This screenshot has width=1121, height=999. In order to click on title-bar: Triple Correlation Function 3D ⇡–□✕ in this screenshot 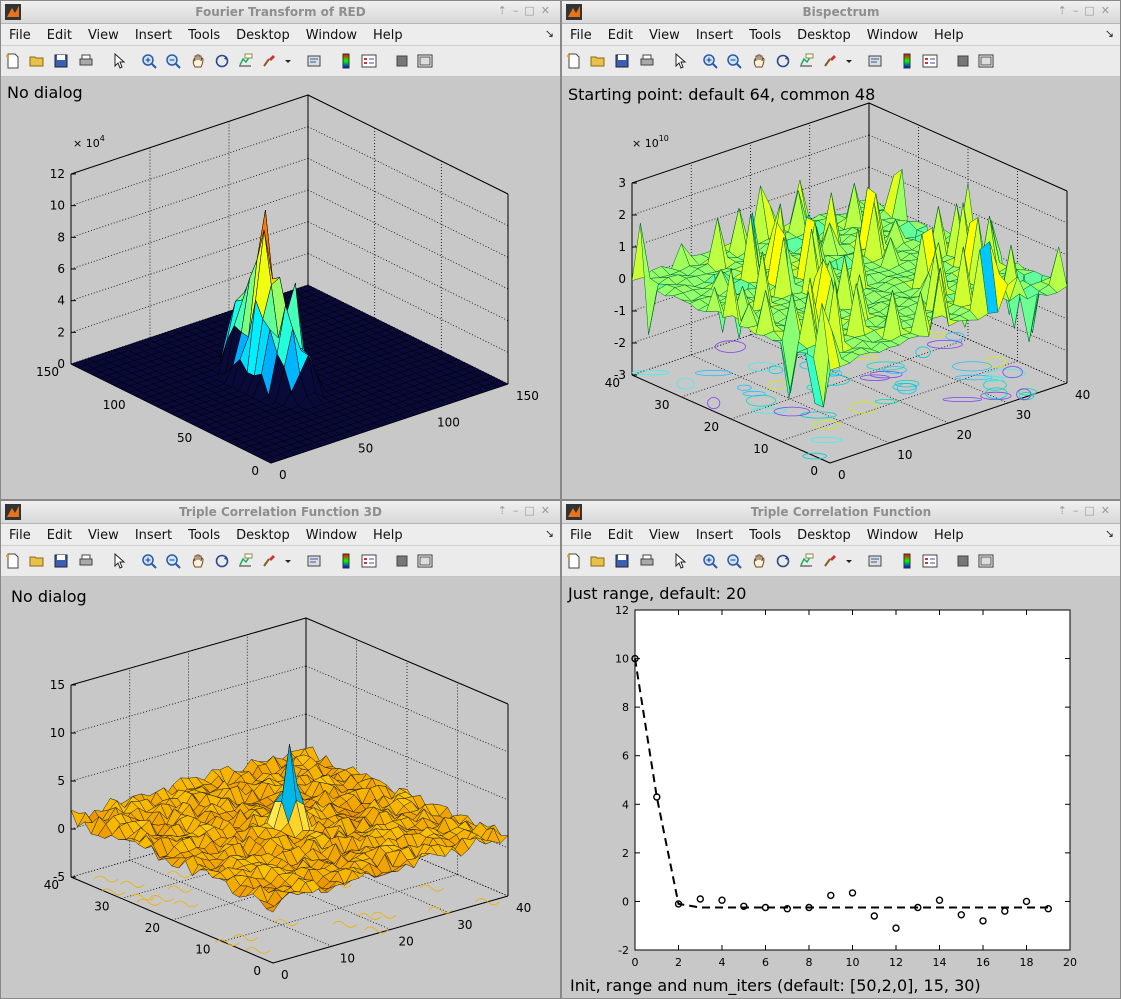, I will do `click(280, 512)`.